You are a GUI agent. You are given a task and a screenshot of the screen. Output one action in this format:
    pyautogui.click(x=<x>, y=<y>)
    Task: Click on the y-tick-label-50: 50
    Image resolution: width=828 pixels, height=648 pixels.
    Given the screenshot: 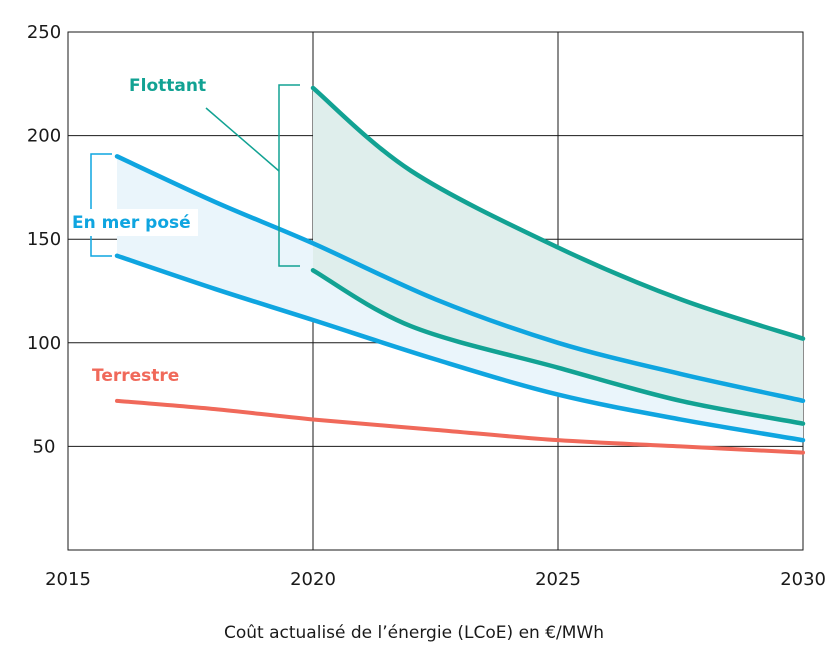 What is the action you would take?
    pyautogui.click(x=44, y=446)
    